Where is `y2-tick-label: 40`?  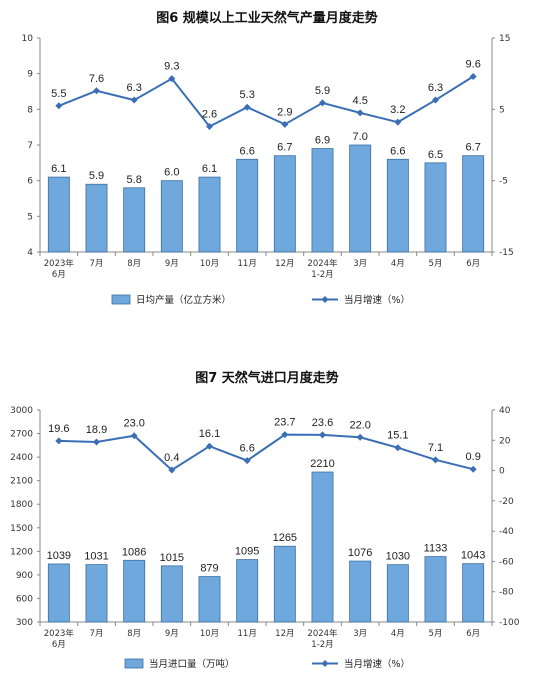 y2-tick-label: 40 is located at coordinates (505, 411).